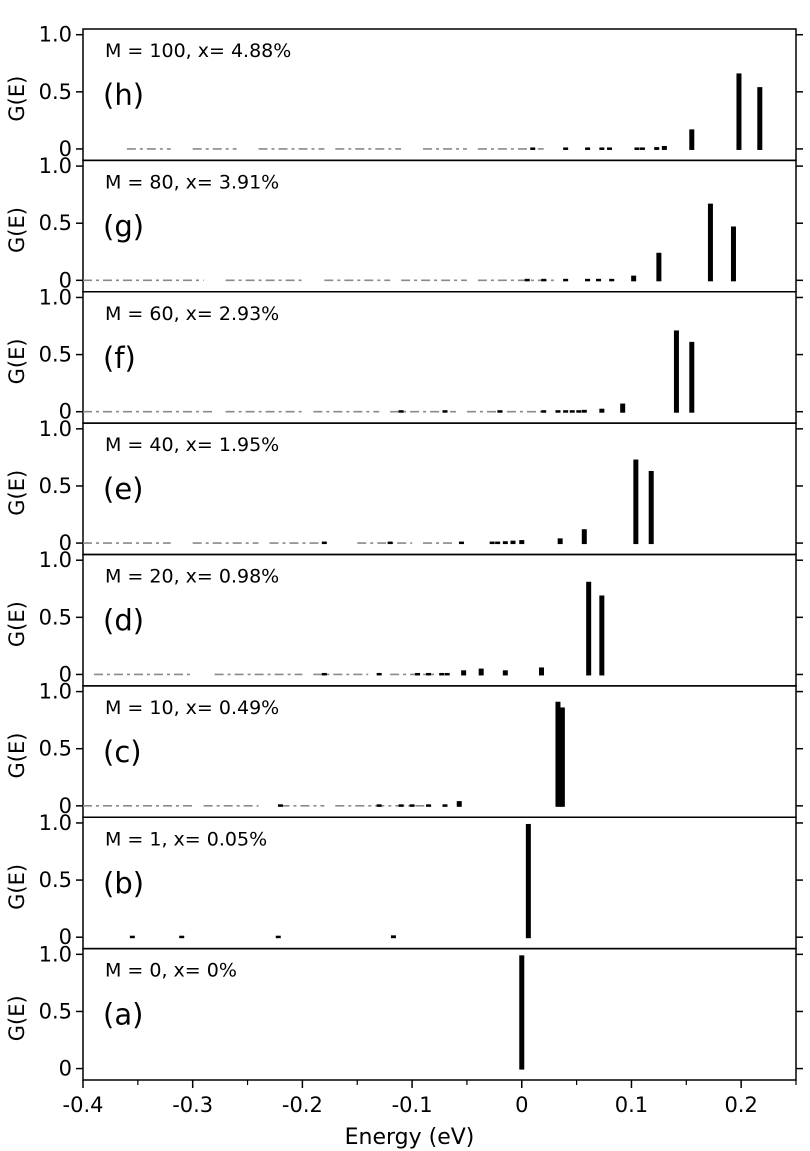 This screenshot has height=1151, width=810. Describe the element at coordinates (404, 617) in the screenshot. I see `panel-d: 0 0.5 1.0 G(E) M = 20, x= 0.98% (d)` at that location.